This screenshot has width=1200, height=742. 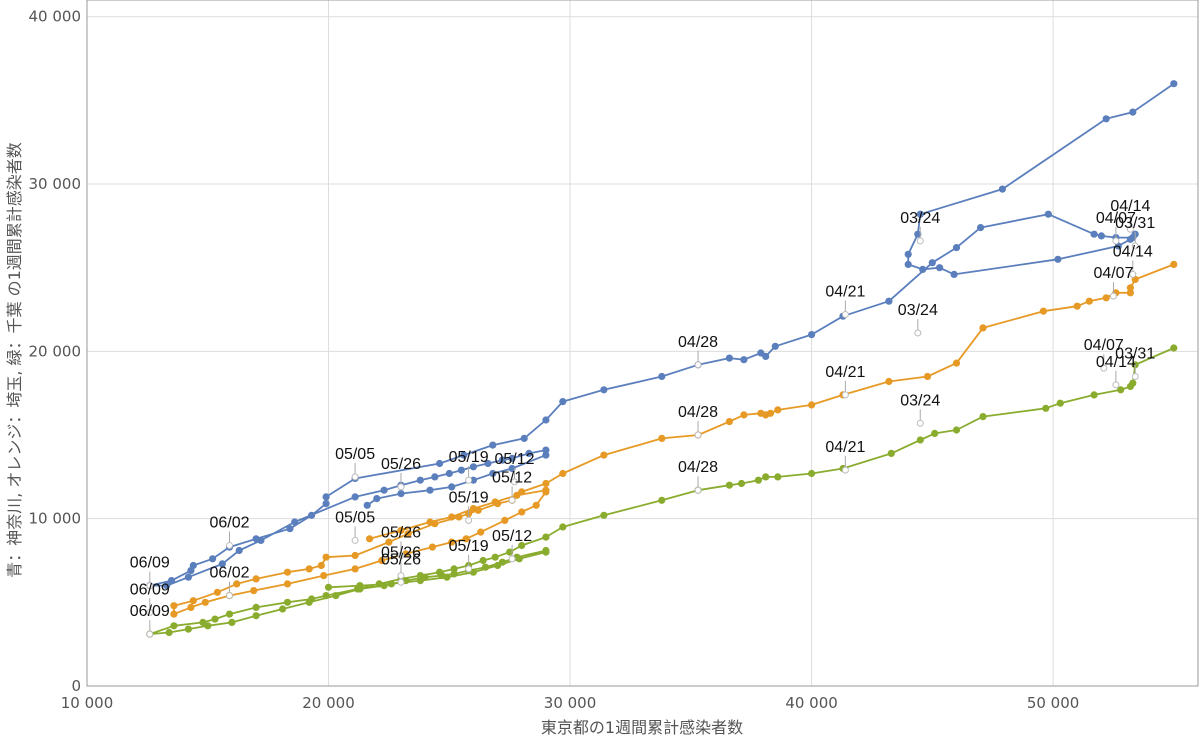 What do you see at coordinates (76, 686) in the screenshot?
I see `y-tick-label: 0` at bounding box center [76, 686].